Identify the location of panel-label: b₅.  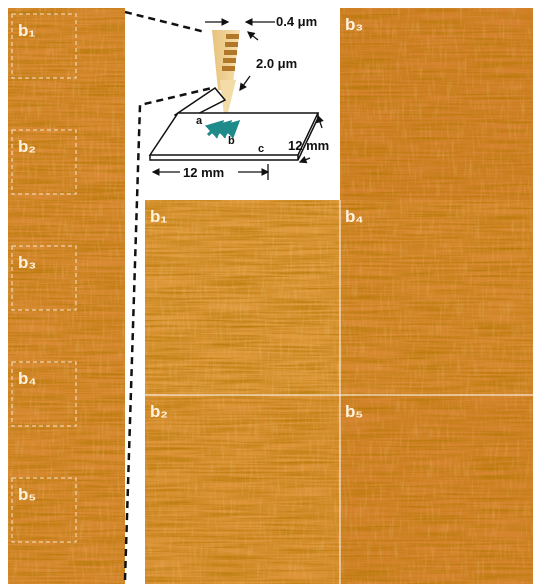
(354, 411).